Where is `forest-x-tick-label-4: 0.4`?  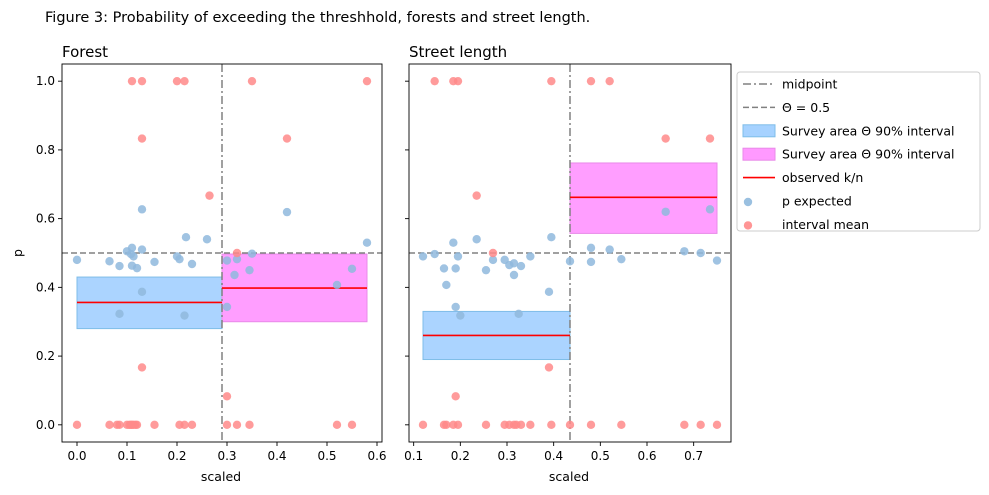
forest-x-tick-label-4: 0.4 is located at coordinates (276, 456).